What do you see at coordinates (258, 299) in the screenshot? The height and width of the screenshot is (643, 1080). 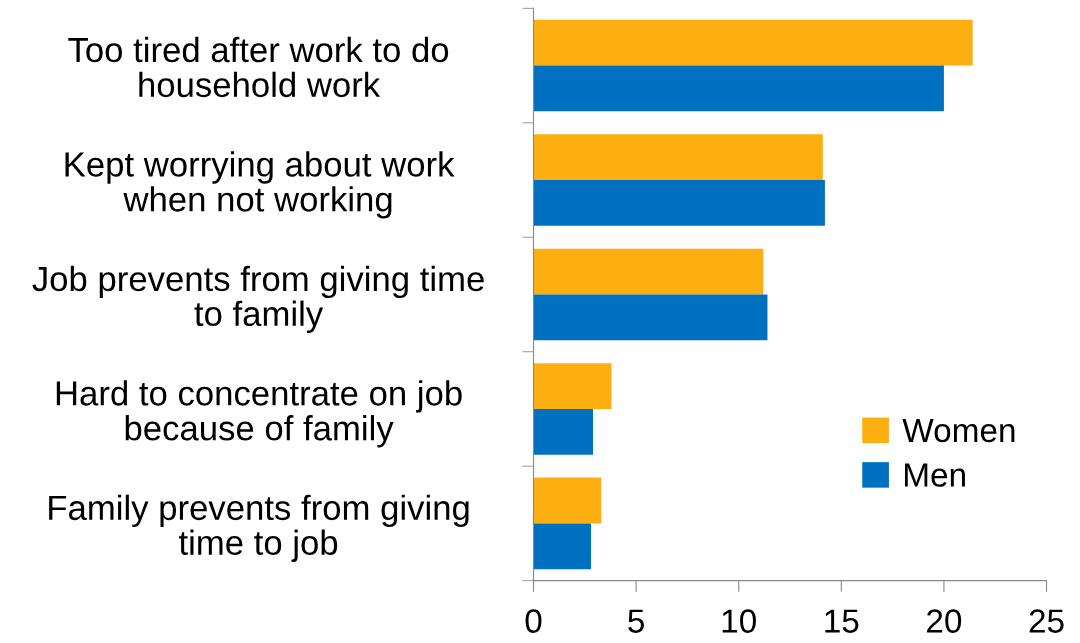 I see `y-tick-label: Job prevents from giving time to family` at bounding box center [258, 299].